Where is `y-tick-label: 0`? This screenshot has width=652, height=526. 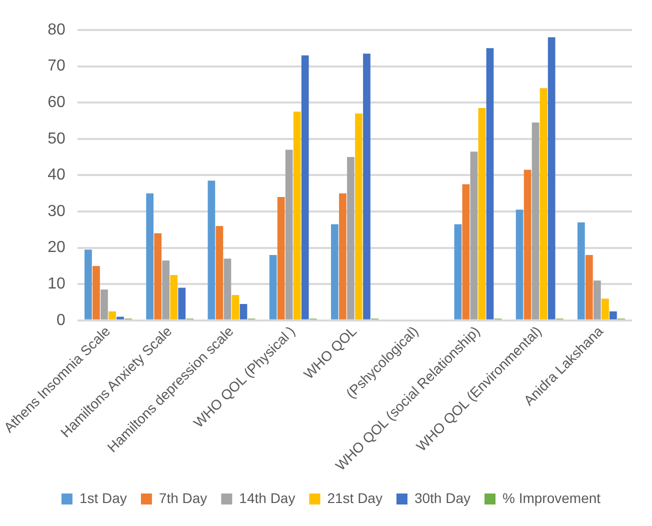
y-tick-label: 0 is located at coordinates (61, 320).